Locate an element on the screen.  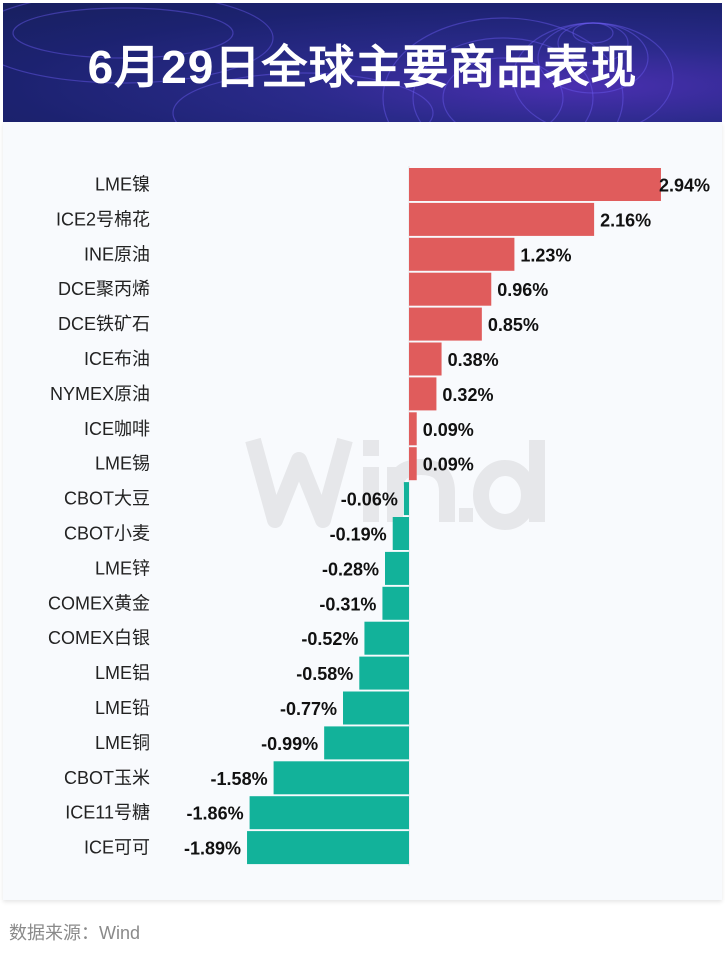
category-label: CBOT小麦 is located at coordinates (107, 534).